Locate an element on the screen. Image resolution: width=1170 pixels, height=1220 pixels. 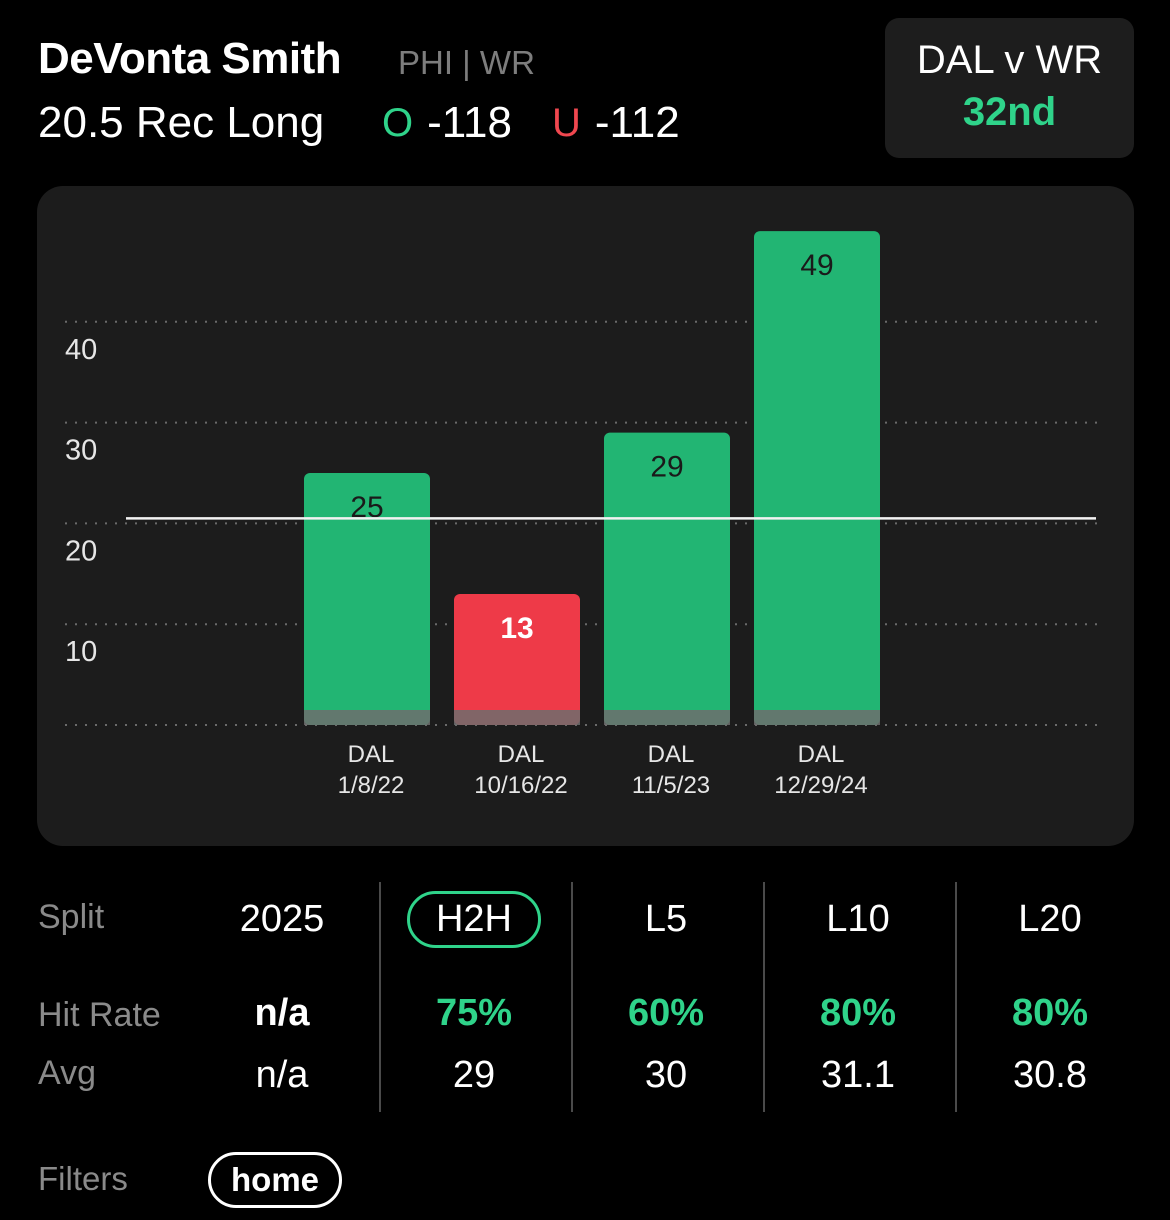
y-tick-label: 10 is located at coordinates (81, 652).